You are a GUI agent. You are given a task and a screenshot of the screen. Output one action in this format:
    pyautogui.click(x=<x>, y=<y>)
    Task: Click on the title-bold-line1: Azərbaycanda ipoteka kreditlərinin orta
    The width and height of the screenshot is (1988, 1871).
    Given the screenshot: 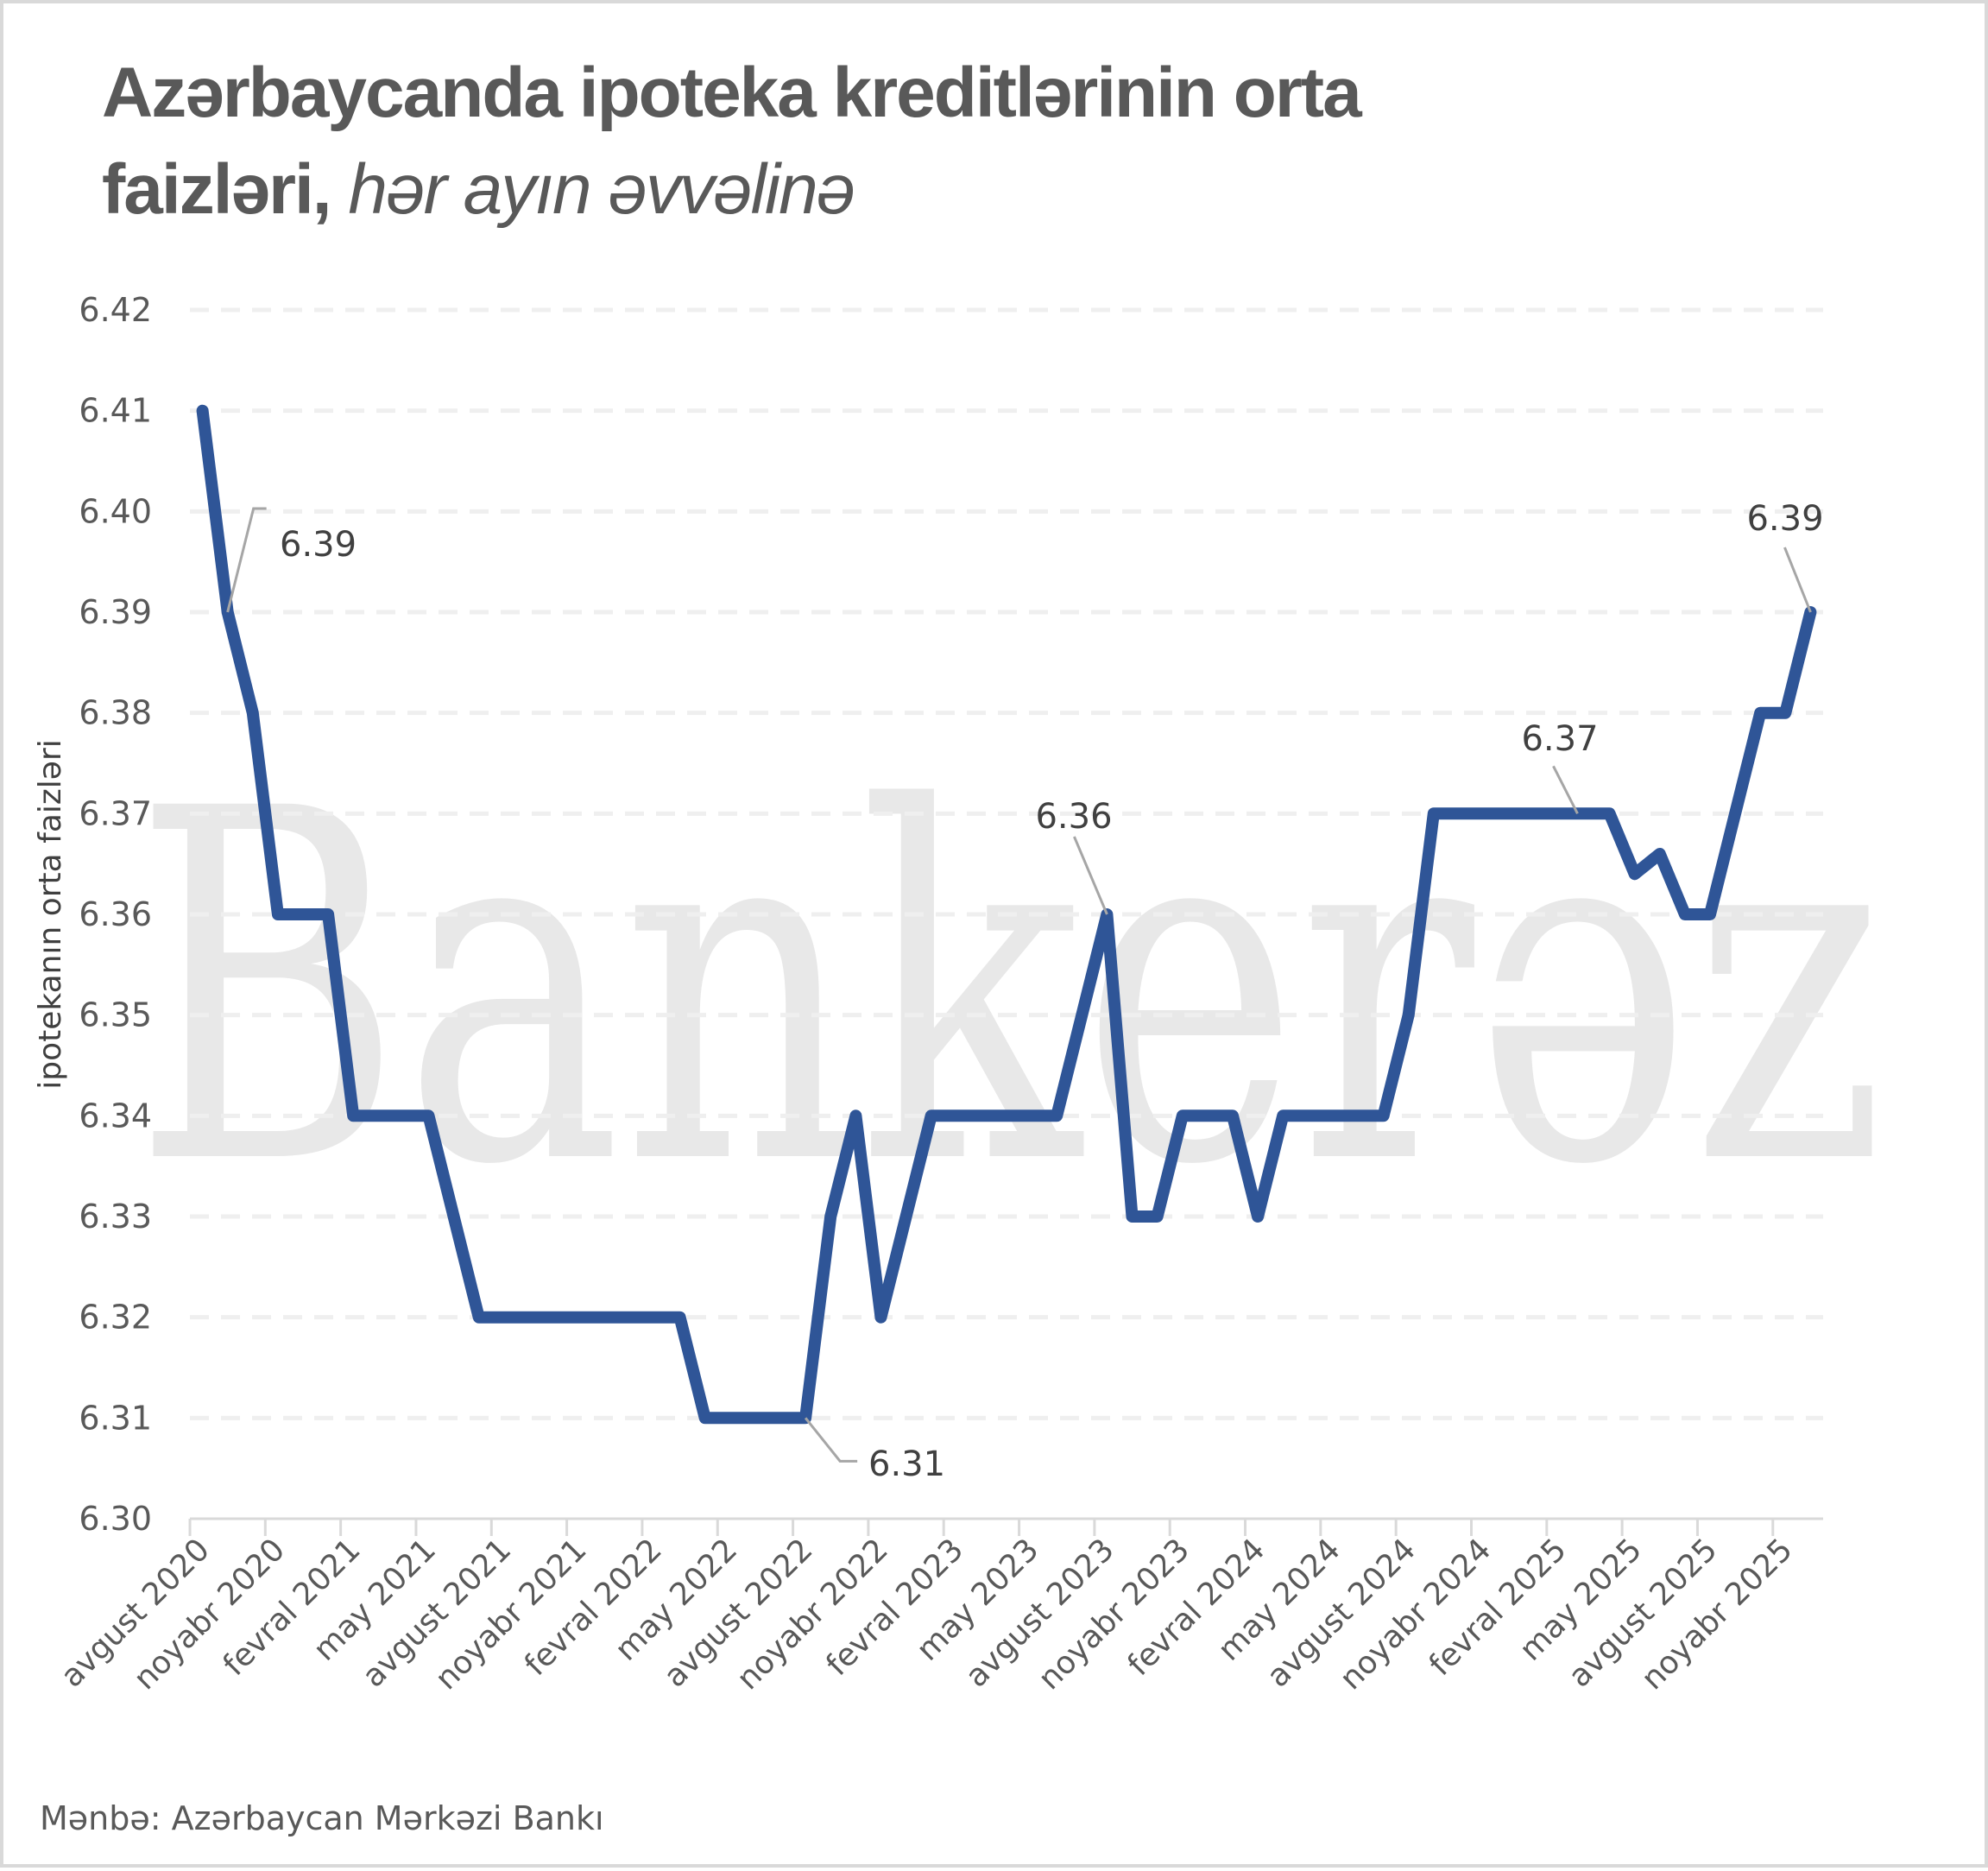 What is the action you would take?
    pyautogui.click(x=732, y=93)
    